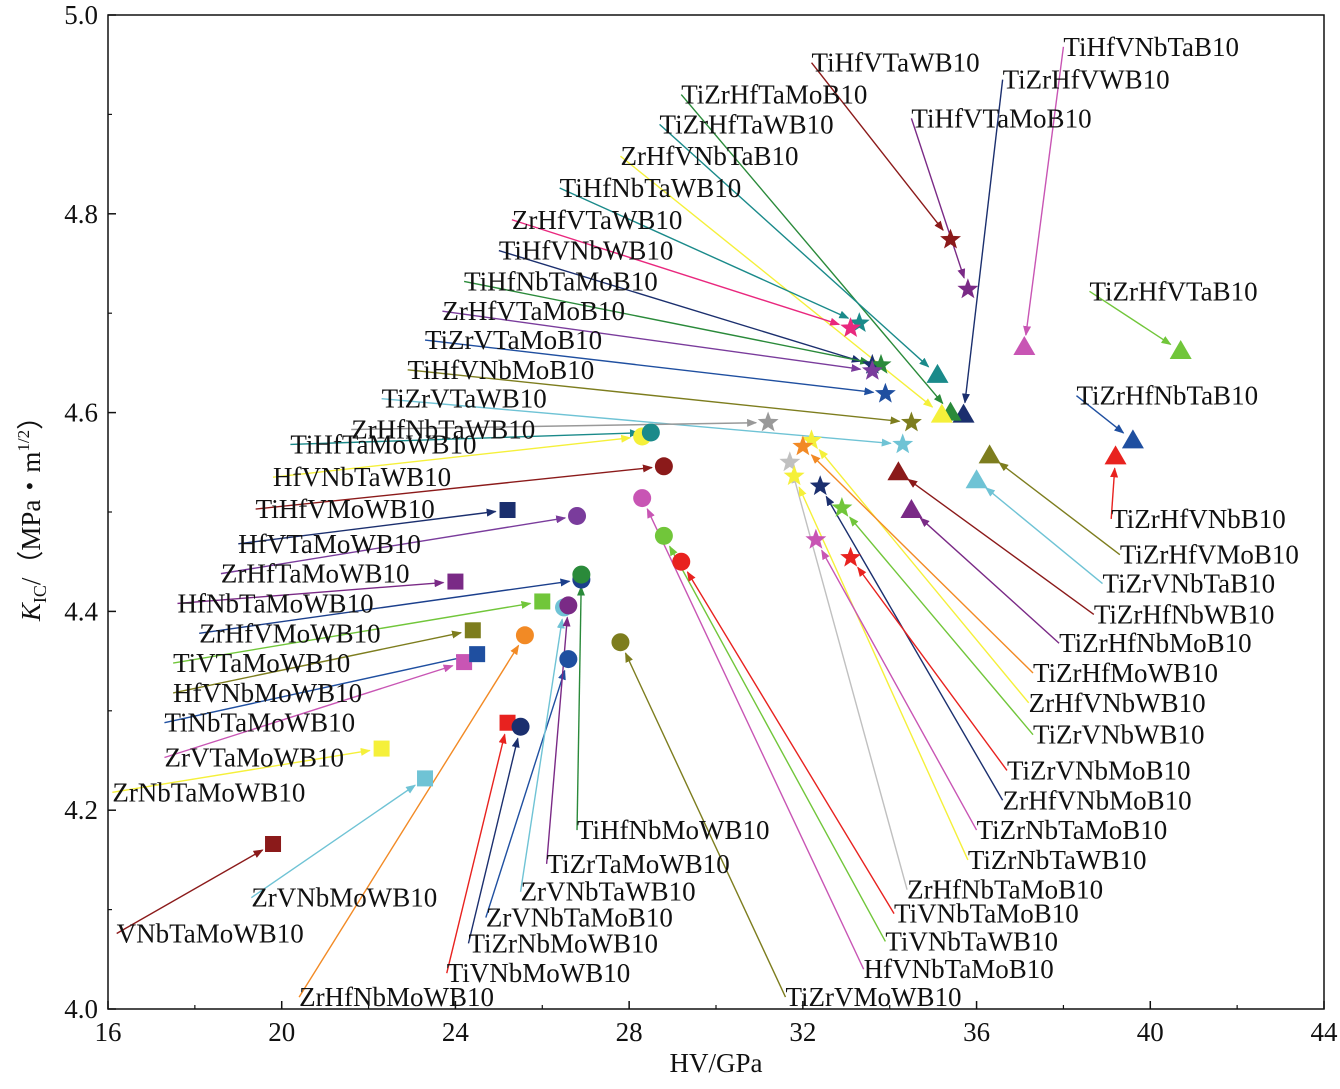 The width and height of the screenshot is (1340, 1089). Describe the element at coordinates (311, 592) in the screenshot. I see `arrow-hfnbtamowb10` at that location.